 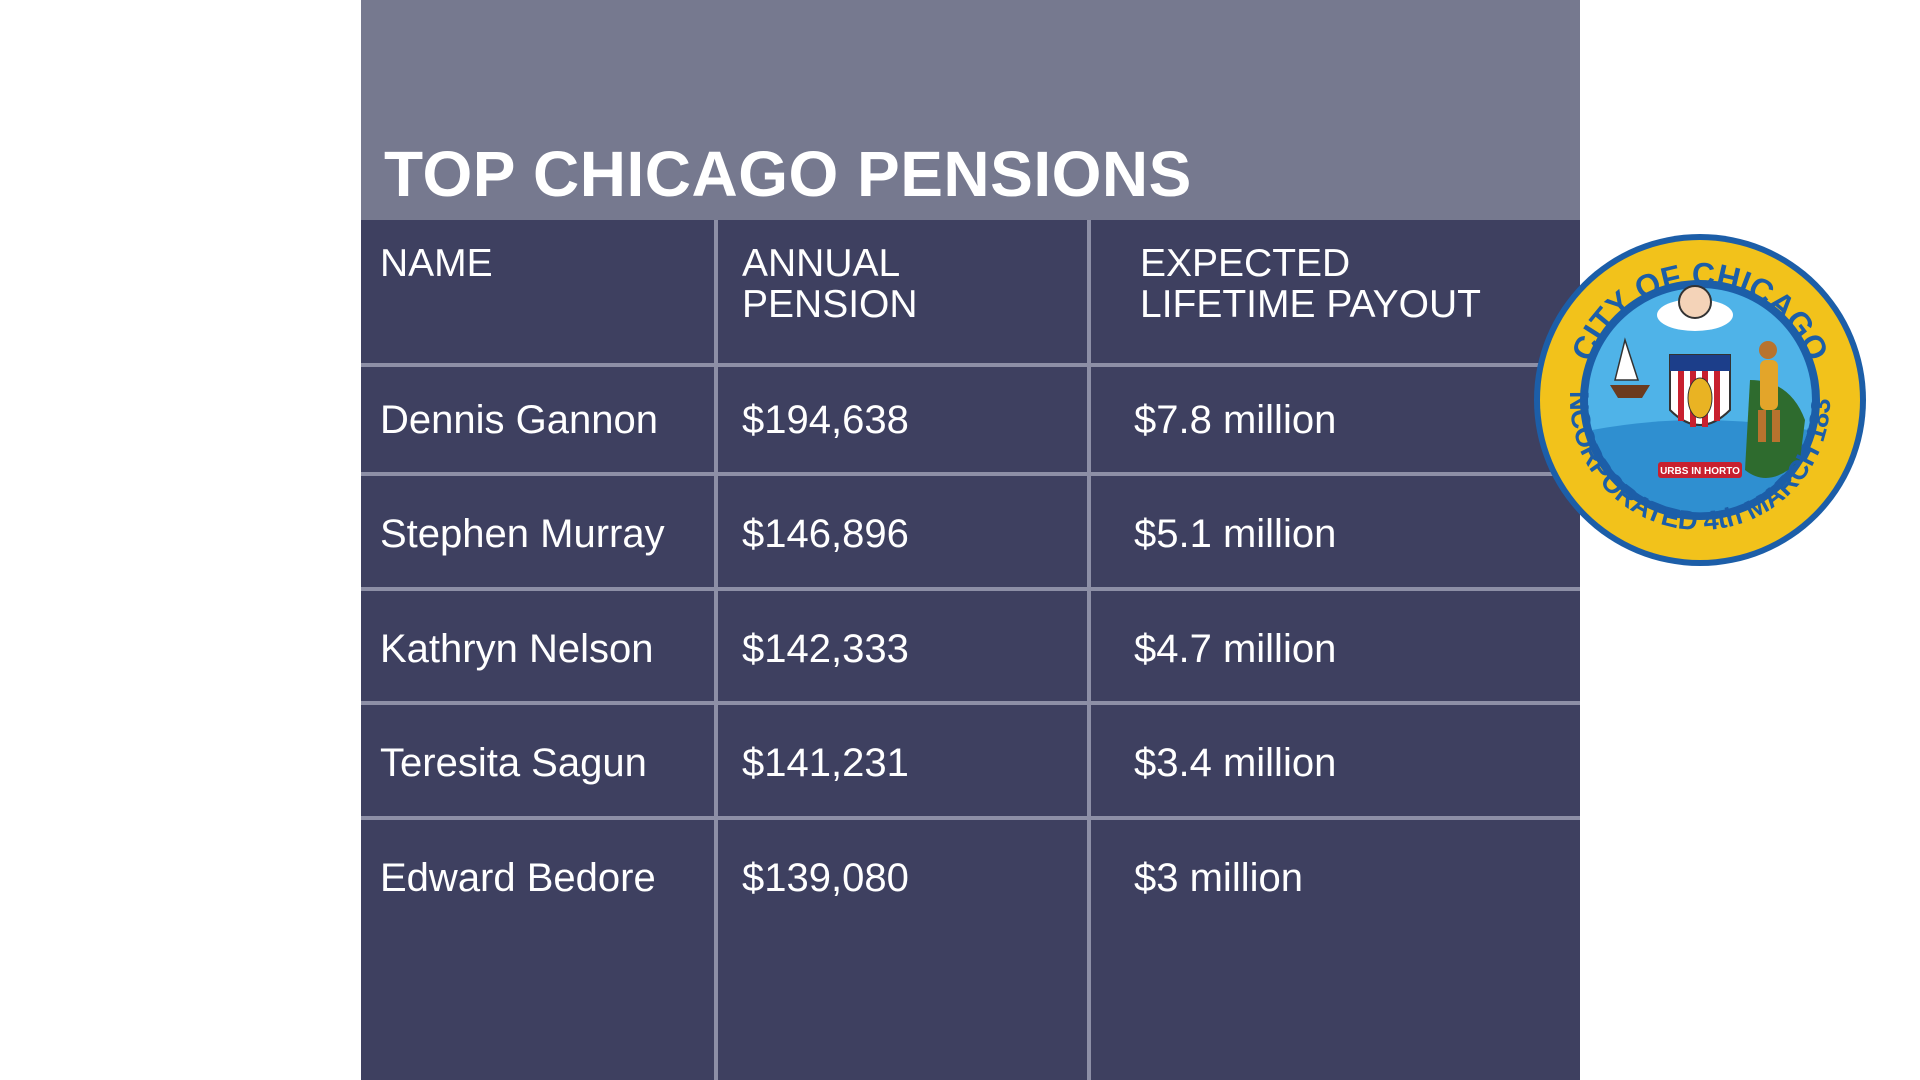 I want to click on cell-annual-pension: $142,333, so click(x=825, y=649).